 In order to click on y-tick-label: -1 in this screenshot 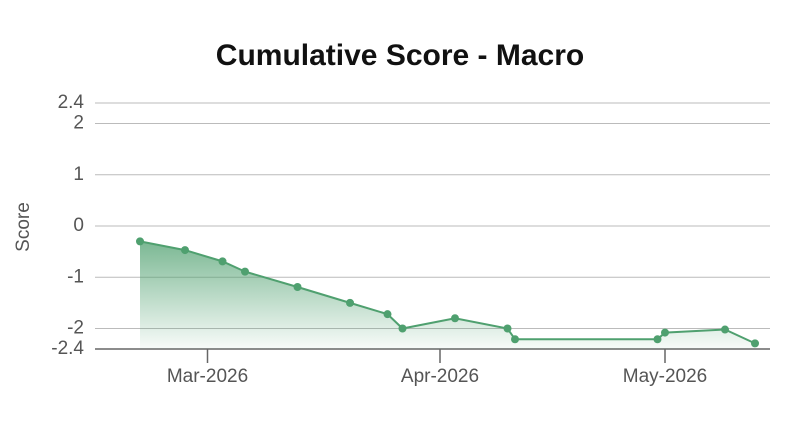, I will do `click(75, 276)`.